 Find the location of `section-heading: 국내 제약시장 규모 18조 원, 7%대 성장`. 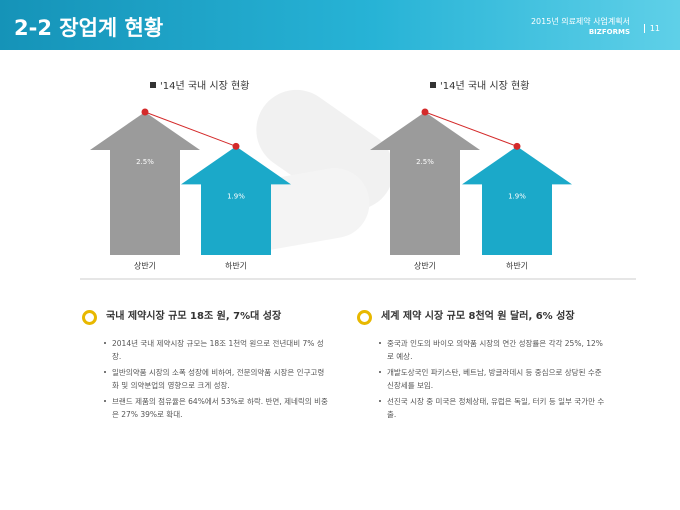

section-heading: 국내 제약시장 규모 18조 원, 7%대 성장 is located at coordinates (205, 317).